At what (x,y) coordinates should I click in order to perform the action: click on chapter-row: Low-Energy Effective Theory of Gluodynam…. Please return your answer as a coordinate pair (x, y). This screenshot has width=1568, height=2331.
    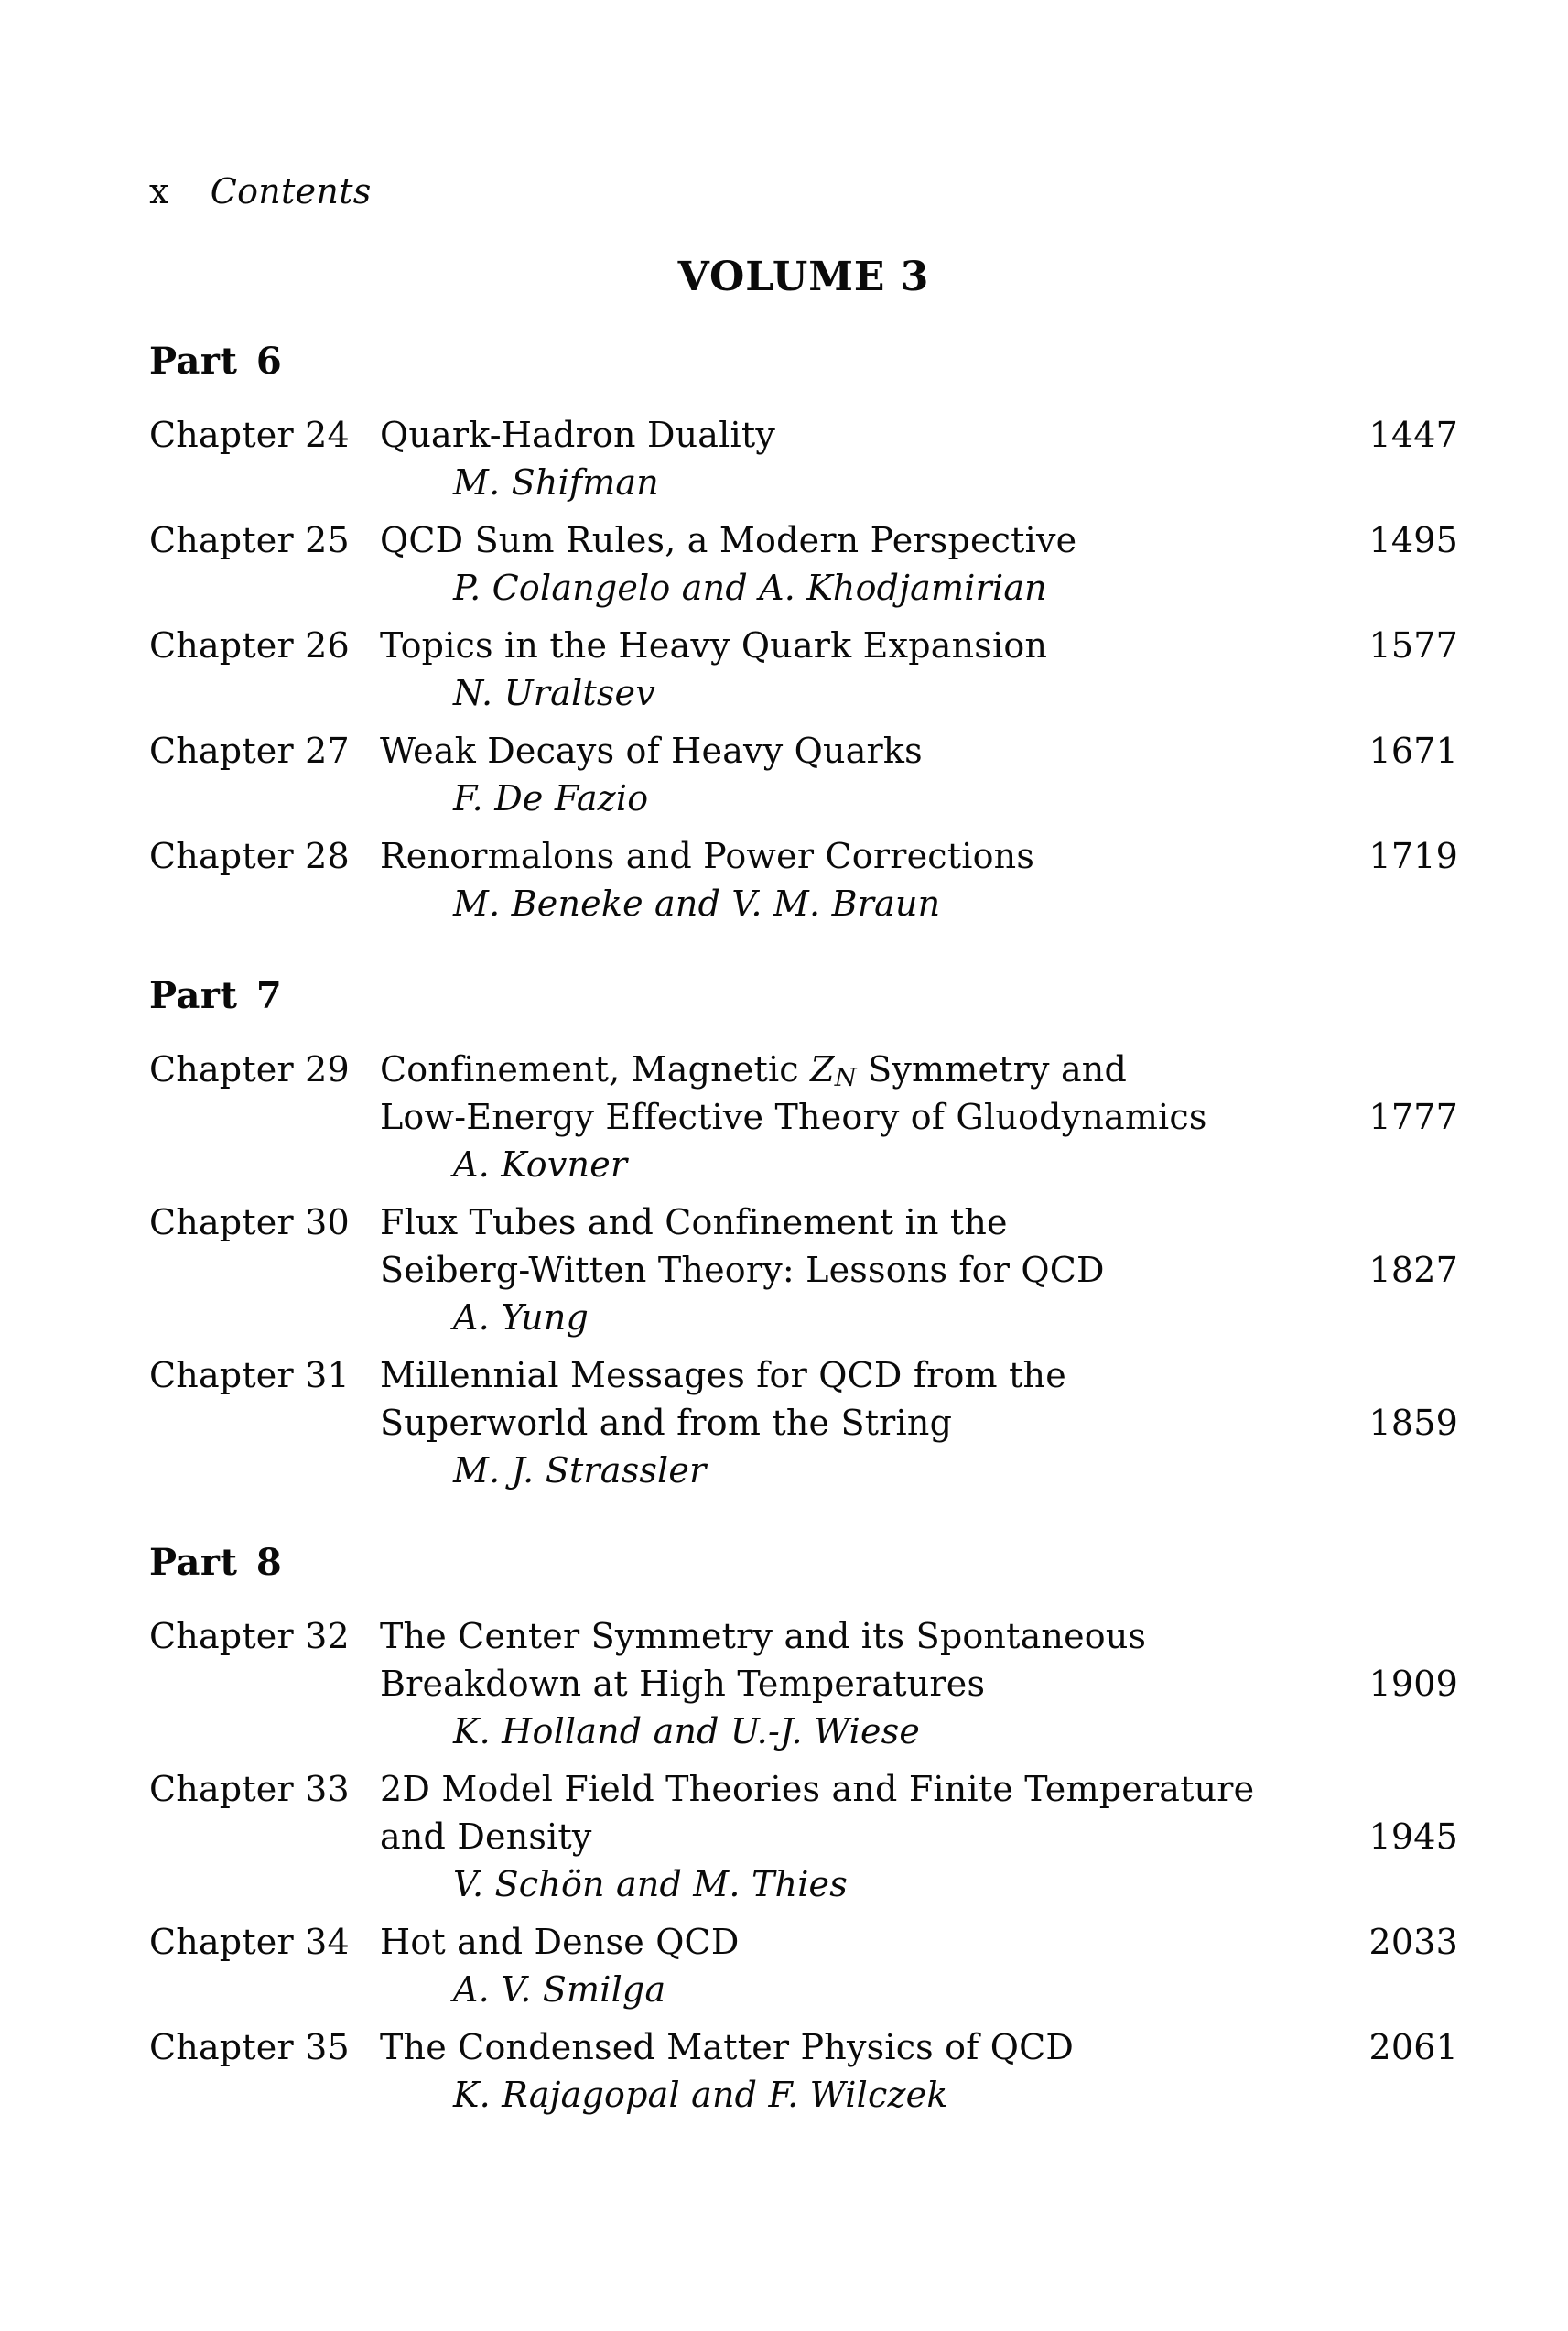
    Looking at the image, I should click on (804, 1117).